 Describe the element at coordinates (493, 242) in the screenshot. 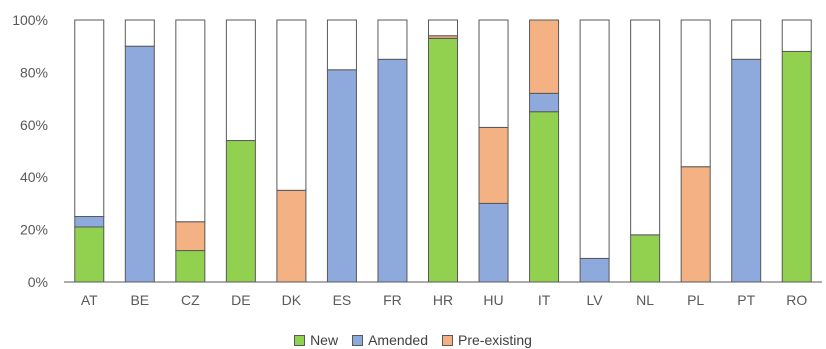

I see `bar-segment-amended-hu` at that location.